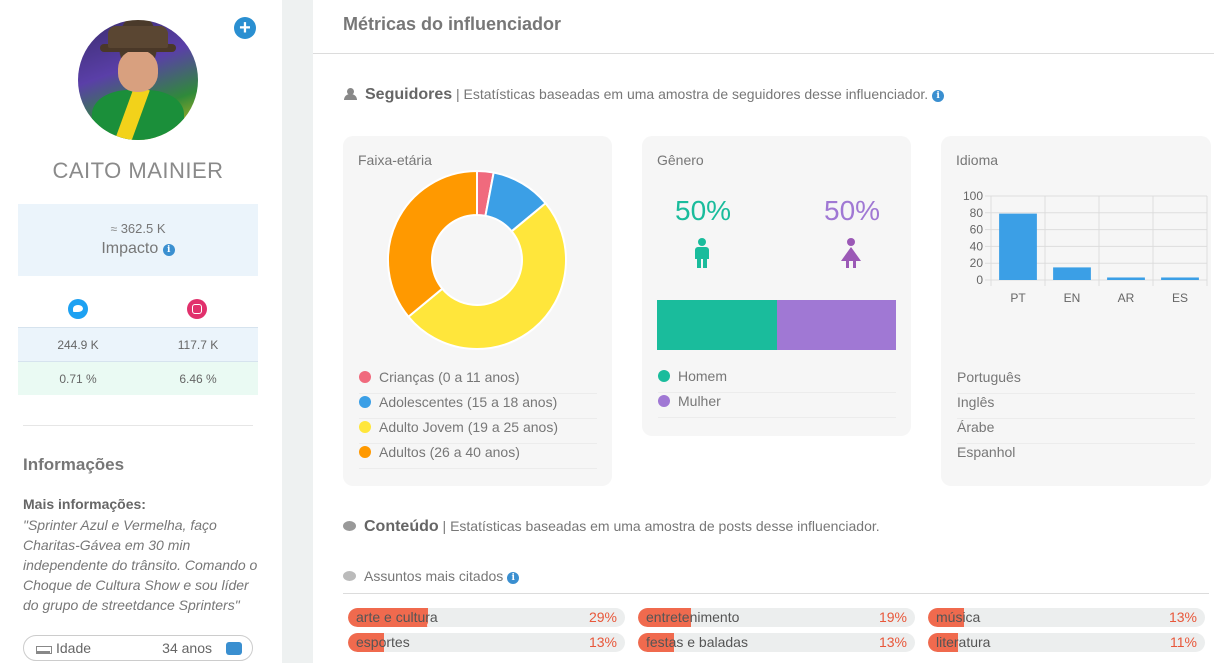  What do you see at coordinates (668, 618) in the screenshot?
I see `topic-name-highlight: entretenimento` at bounding box center [668, 618].